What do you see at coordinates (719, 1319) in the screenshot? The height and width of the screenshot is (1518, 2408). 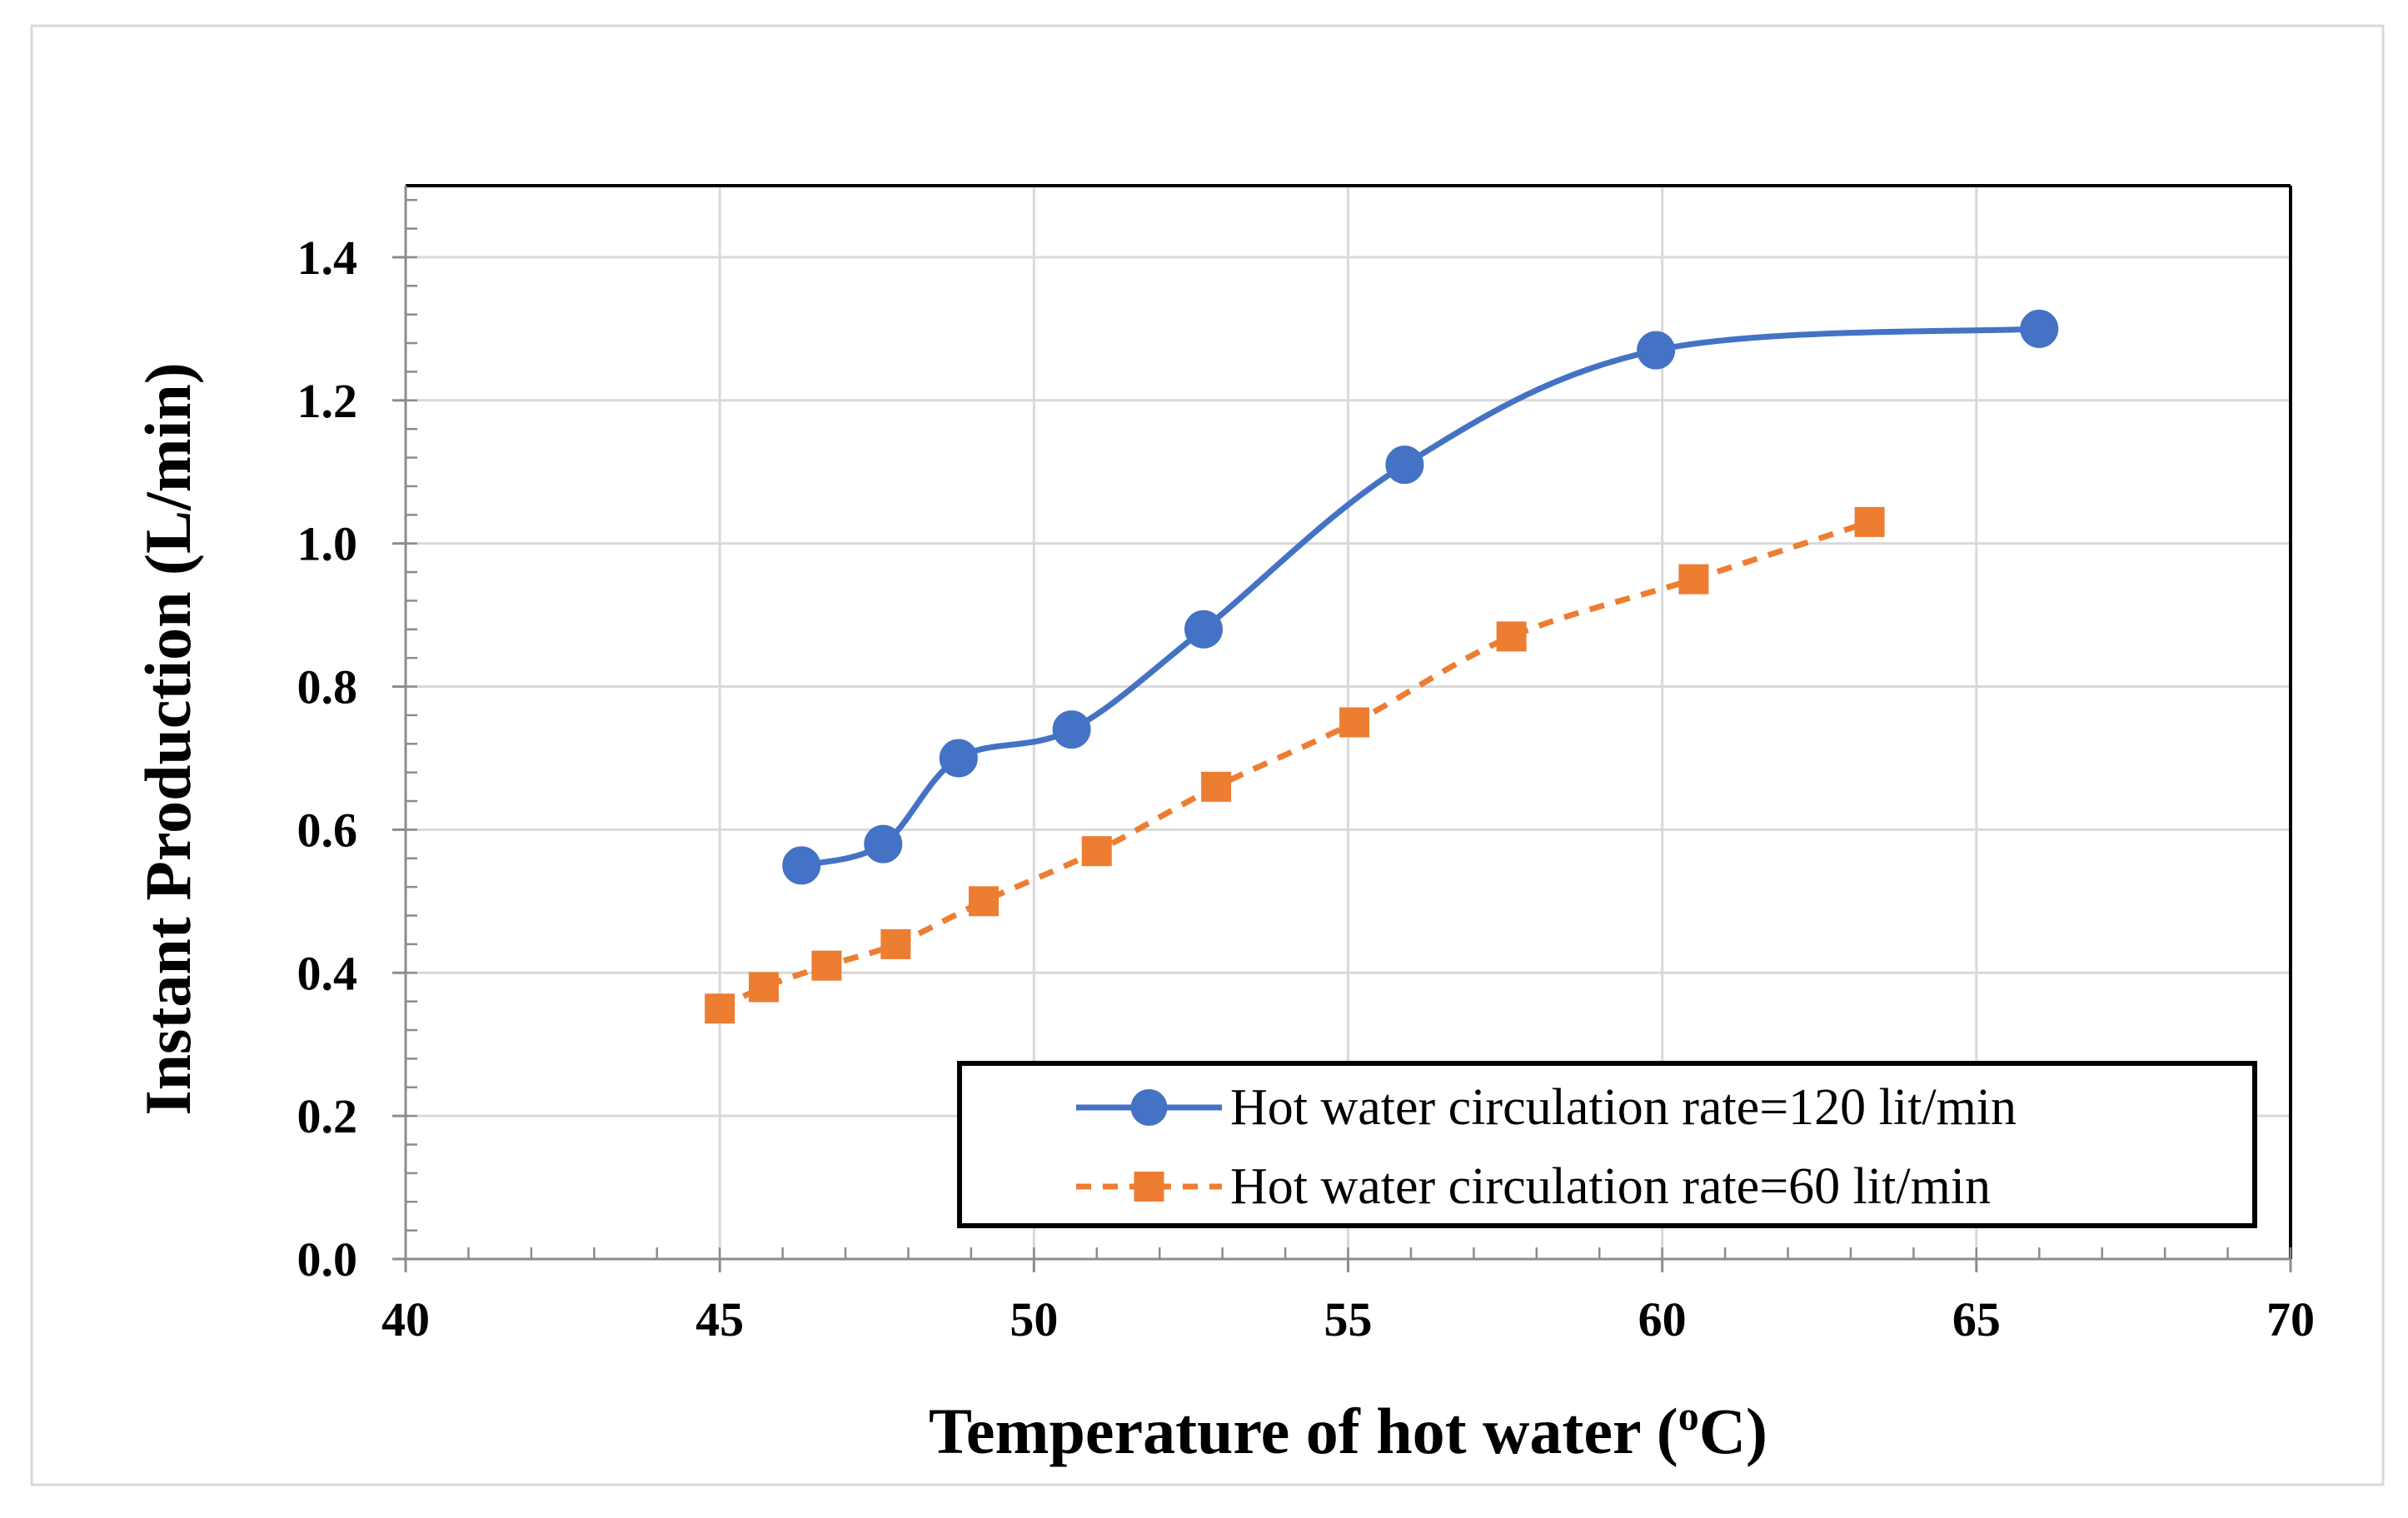 I see `x-tick-label: 45` at bounding box center [719, 1319].